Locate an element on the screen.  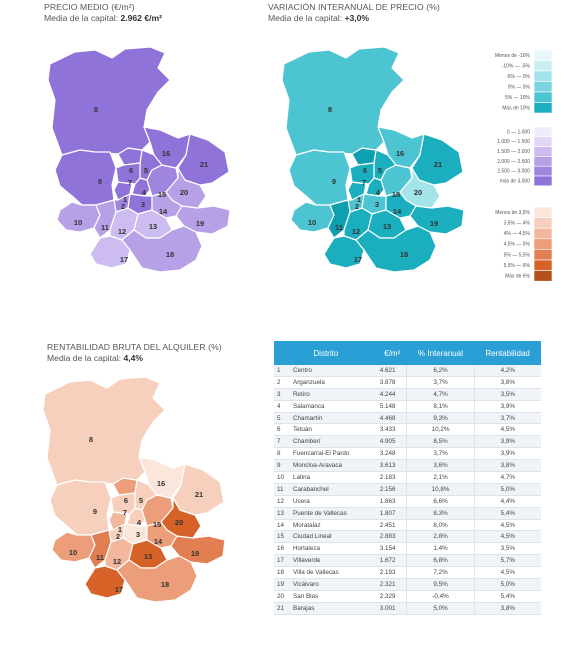
table-row: 1 Centro 4.621 6,2% 4,2% is located at coordinates (407, 371).